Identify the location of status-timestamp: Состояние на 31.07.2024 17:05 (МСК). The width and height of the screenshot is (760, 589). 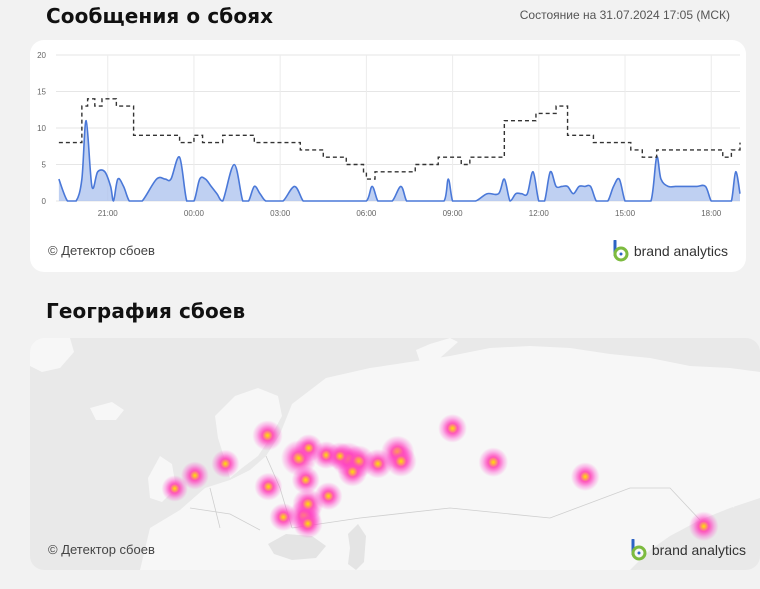
(624, 15).